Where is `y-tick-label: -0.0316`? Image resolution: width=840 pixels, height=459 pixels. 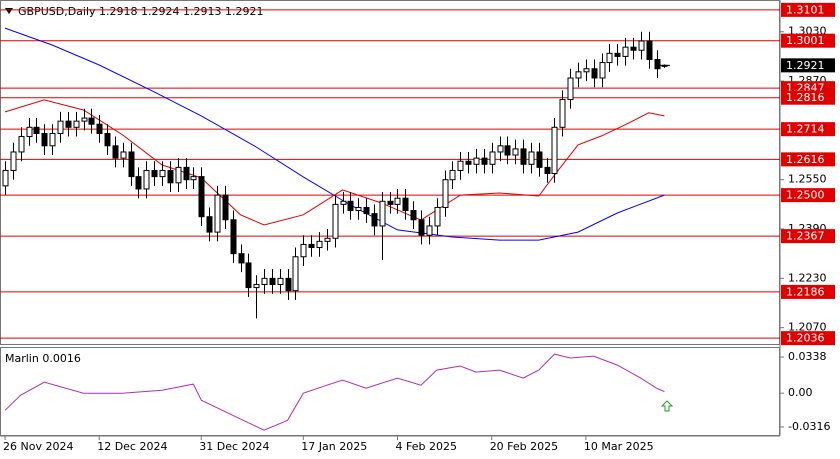 y-tick-label: -0.0316 is located at coordinates (809, 426).